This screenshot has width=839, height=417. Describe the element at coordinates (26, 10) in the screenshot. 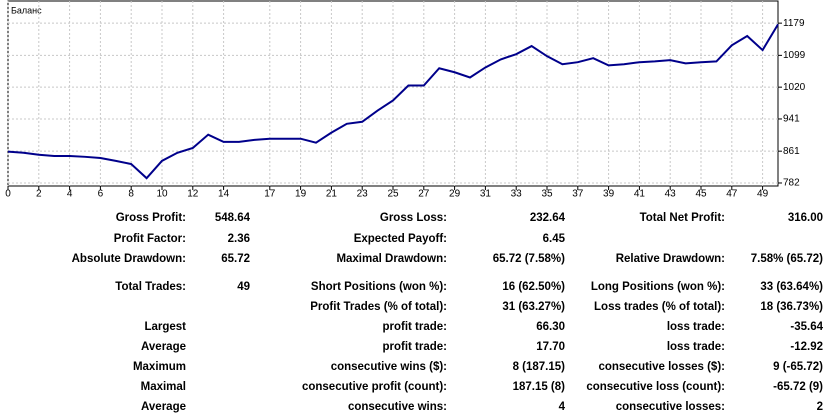

I see `chart-title: Баланс` at that location.